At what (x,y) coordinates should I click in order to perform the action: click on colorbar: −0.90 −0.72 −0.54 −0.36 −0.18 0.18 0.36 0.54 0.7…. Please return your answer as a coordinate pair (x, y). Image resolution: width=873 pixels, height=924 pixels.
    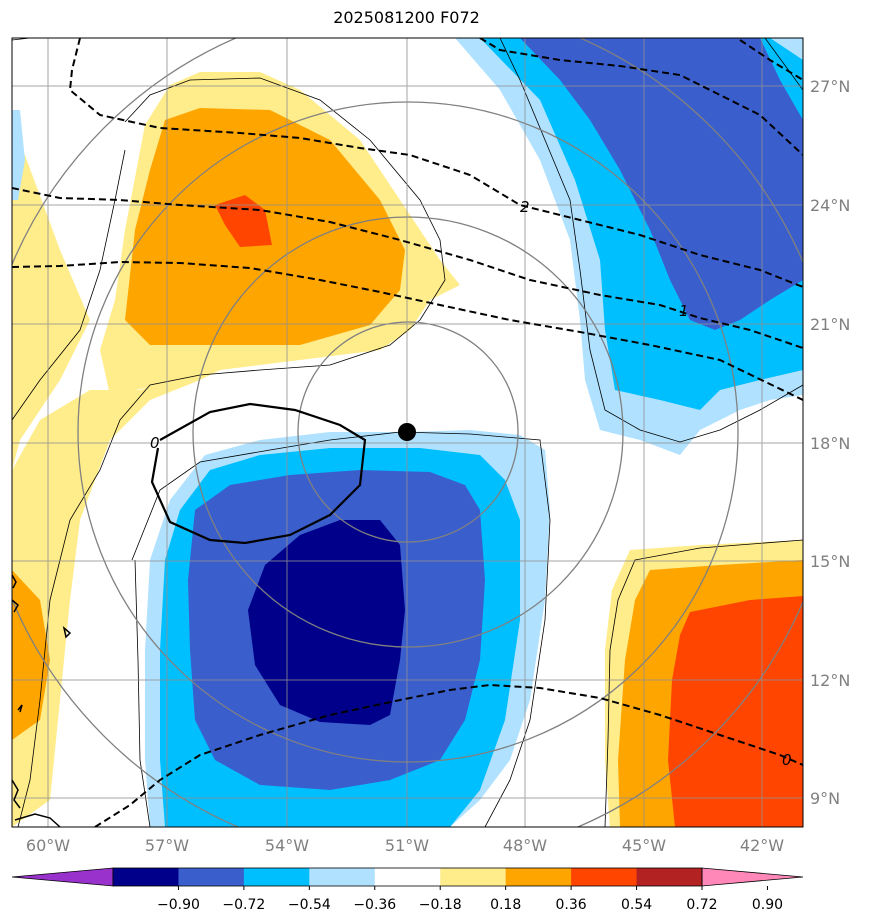
    Looking at the image, I should click on (407, 890).